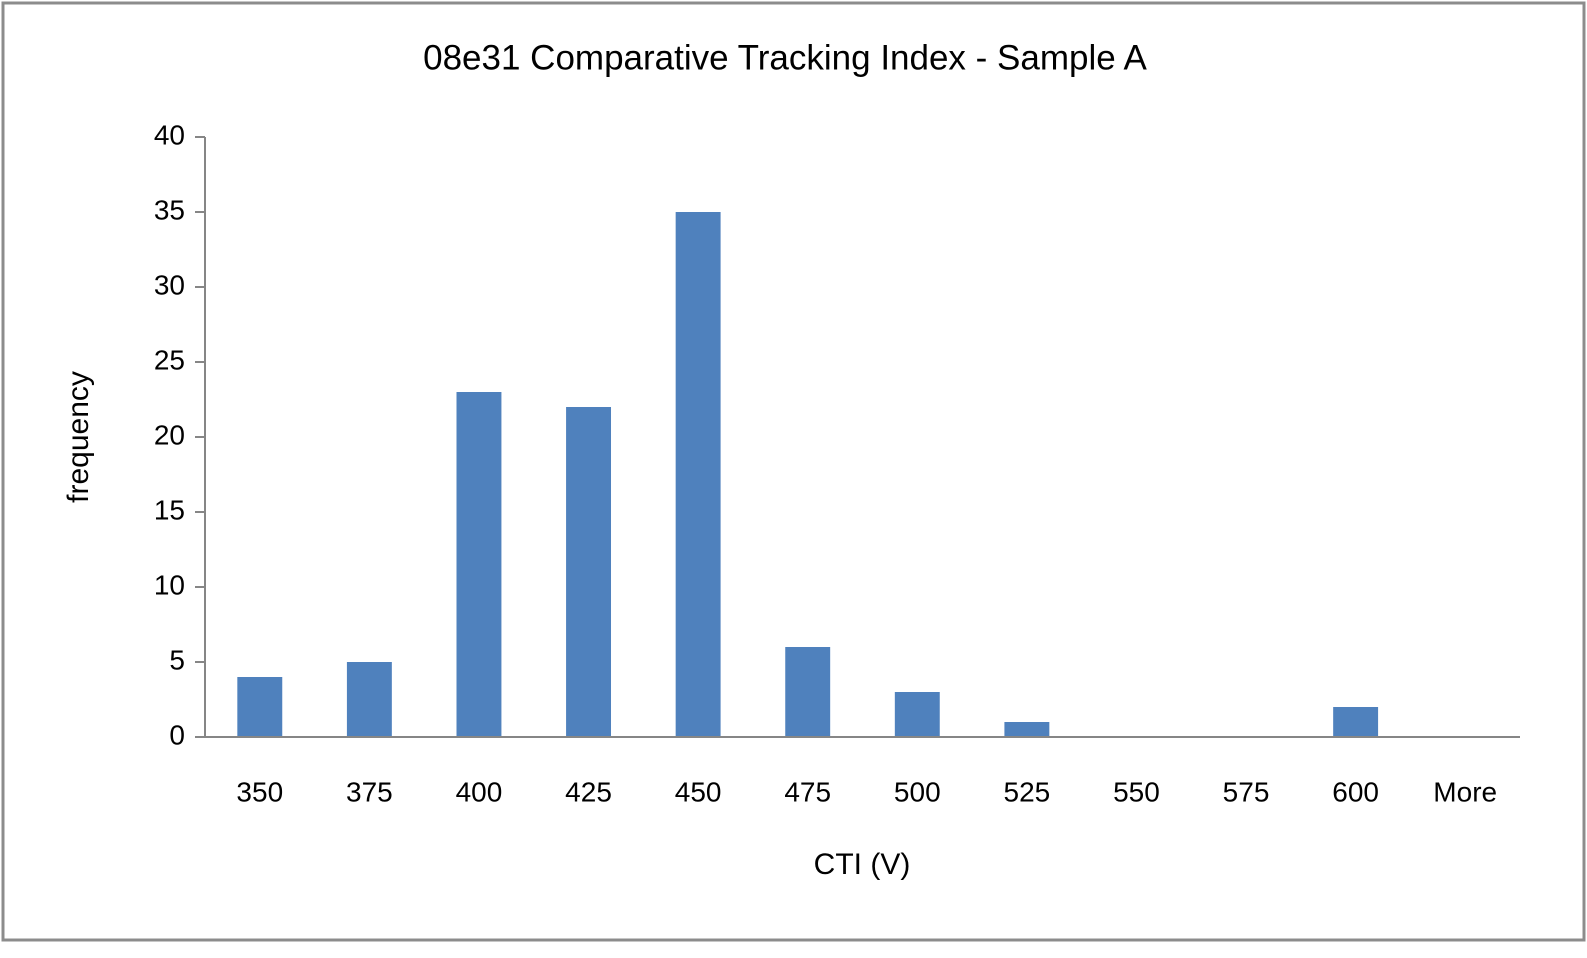 Image resolution: width=1587 pixels, height=958 pixels. What do you see at coordinates (917, 791) in the screenshot?
I see `x-tick-label: 500` at bounding box center [917, 791].